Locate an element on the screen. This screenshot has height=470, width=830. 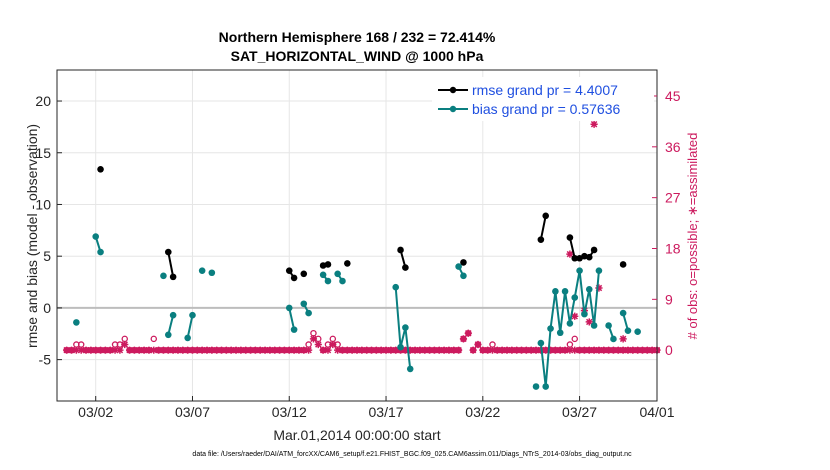
legend-rmse-label: rmse grand pr = 4.4007 is located at coordinates (545, 90).